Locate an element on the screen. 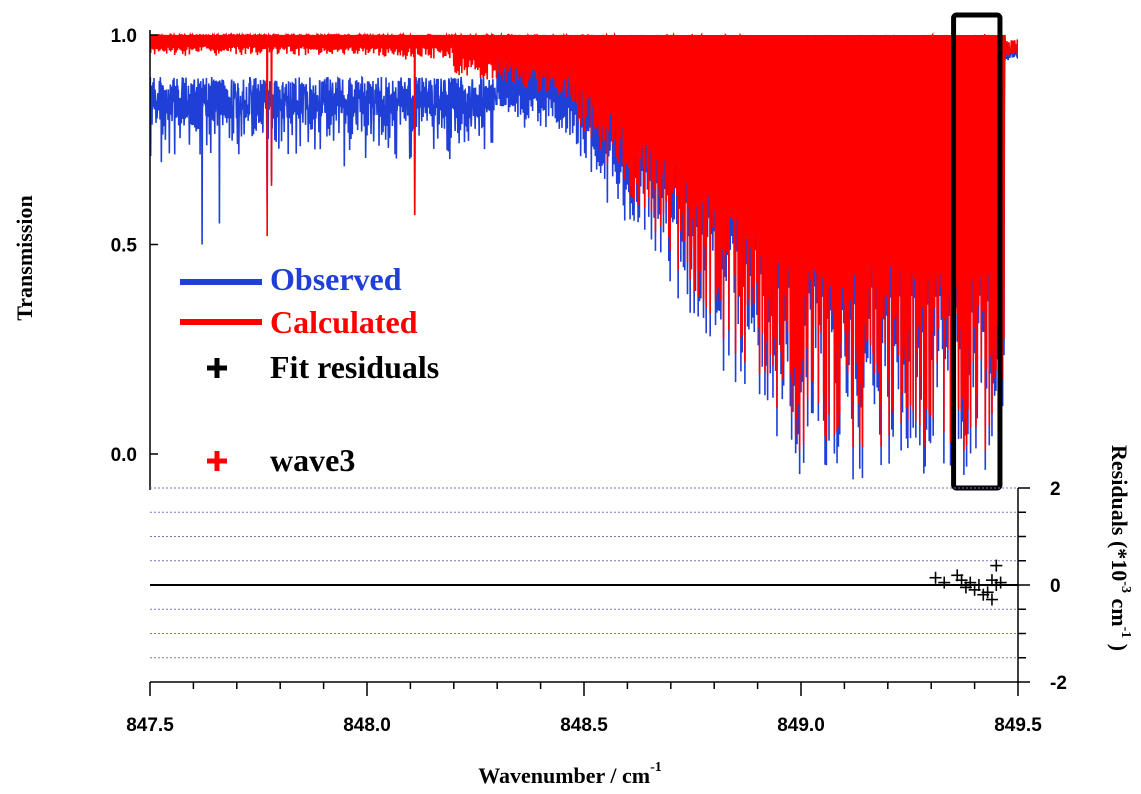 Image resolution: width=1141 pixels, height=794 pixels. transmission-ticks: 0.0 0.5 1.0 is located at coordinates (134, 246).